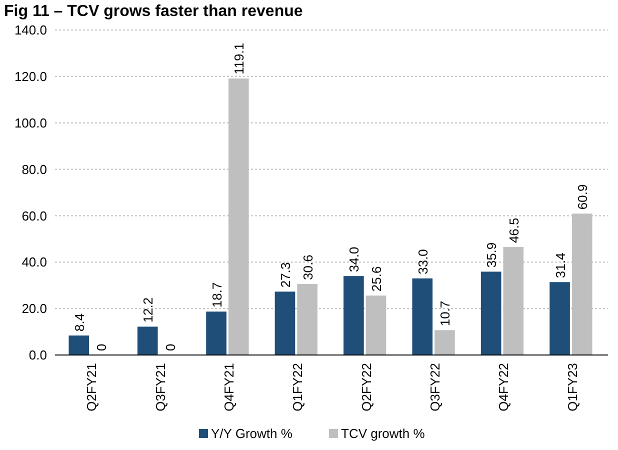 This screenshot has width=618, height=450. I want to click on y-tick-label: 40.0, so click(34, 262).